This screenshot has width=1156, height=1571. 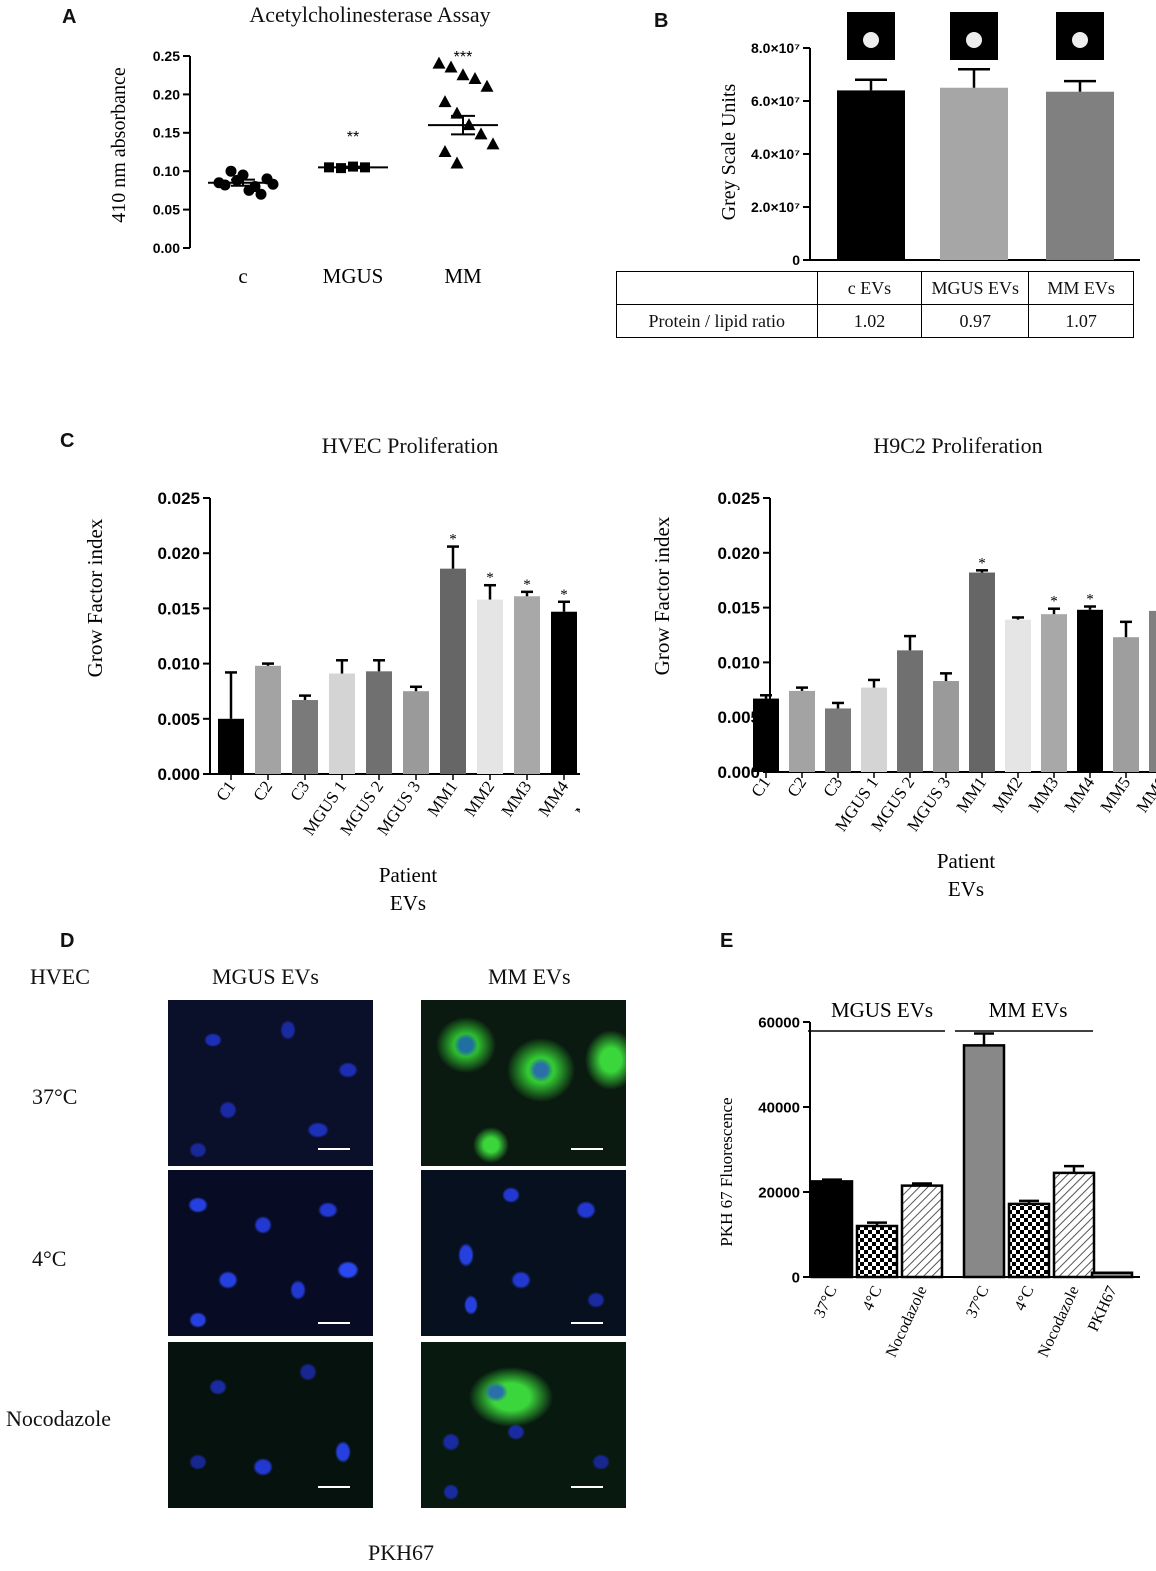 I want to click on y-tick-label: 0.020, so click(x=178, y=553).